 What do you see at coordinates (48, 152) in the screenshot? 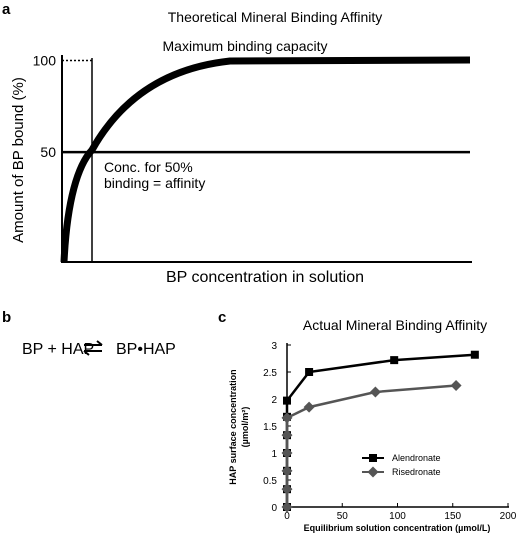
I see `y-tick-label: 50` at bounding box center [48, 152].